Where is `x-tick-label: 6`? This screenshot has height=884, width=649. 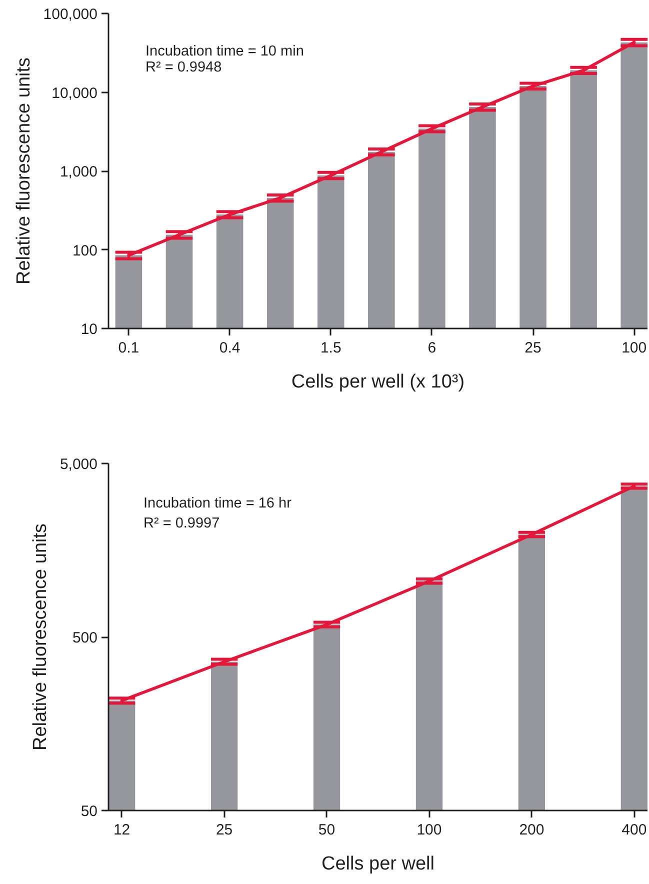
x-tick-label: 6 is located at coordinates (432, 348).